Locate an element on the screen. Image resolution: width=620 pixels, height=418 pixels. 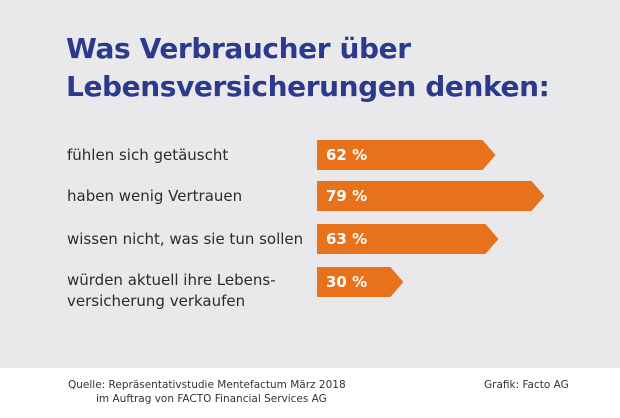
graphic-credit: Grafik: Facto AG is located at coordinates (526, 385).